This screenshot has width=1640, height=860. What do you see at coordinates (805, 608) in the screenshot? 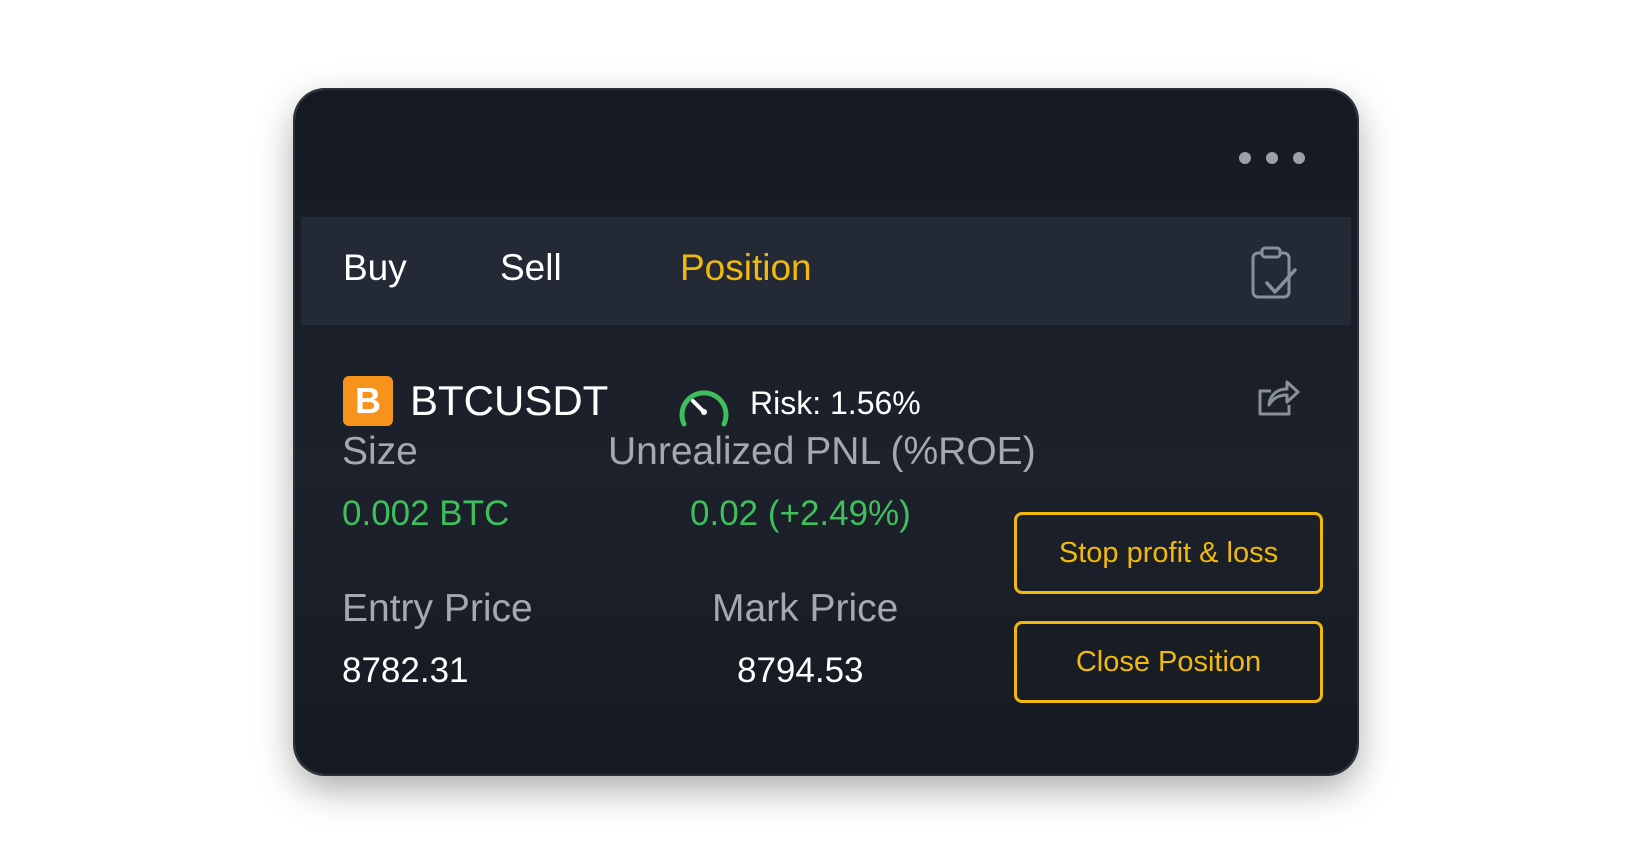
I see `mark-price-label: Mark Price` at bounding box center [805, 608].